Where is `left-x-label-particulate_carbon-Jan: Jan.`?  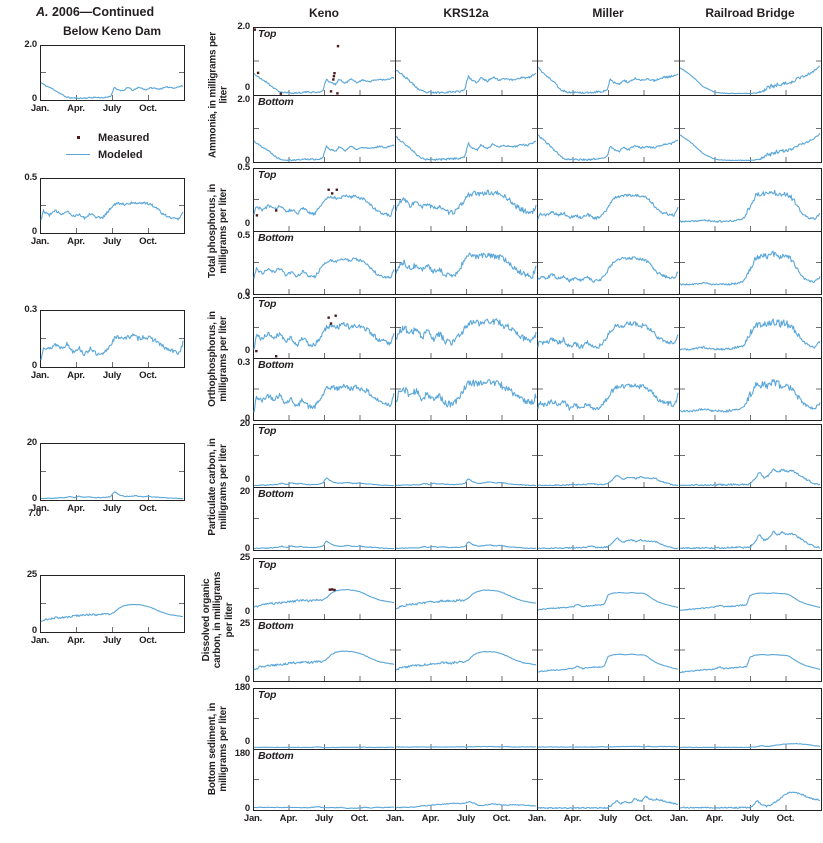 left-x-label-particulate_carbon-Jan: Jan. is located at coordinates (40, 508).